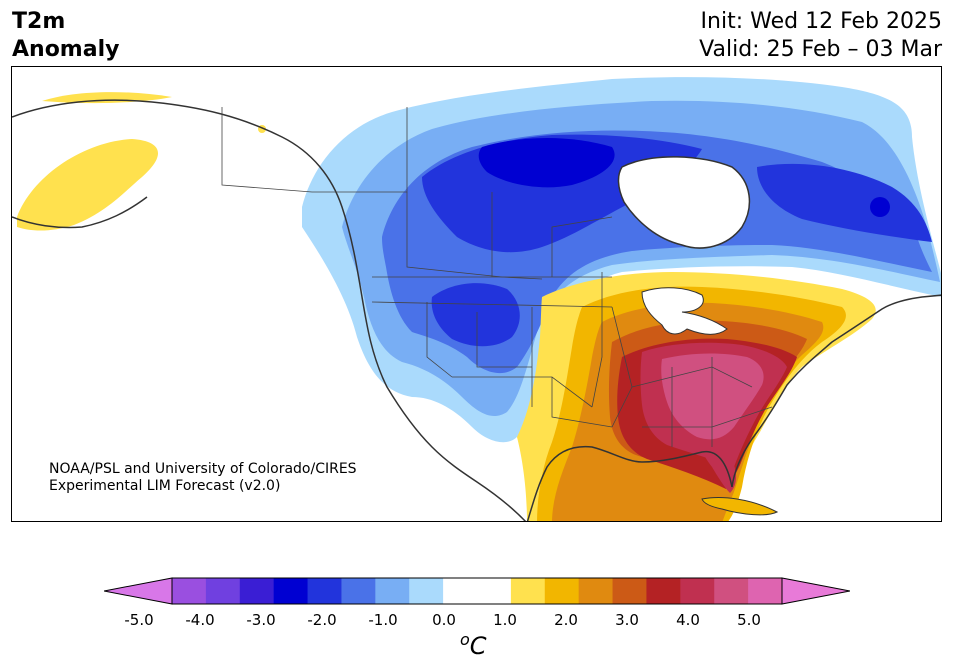  Describe the element at coordinates (684, 202) in the screenshot. I see `hudson-bay` at that location.